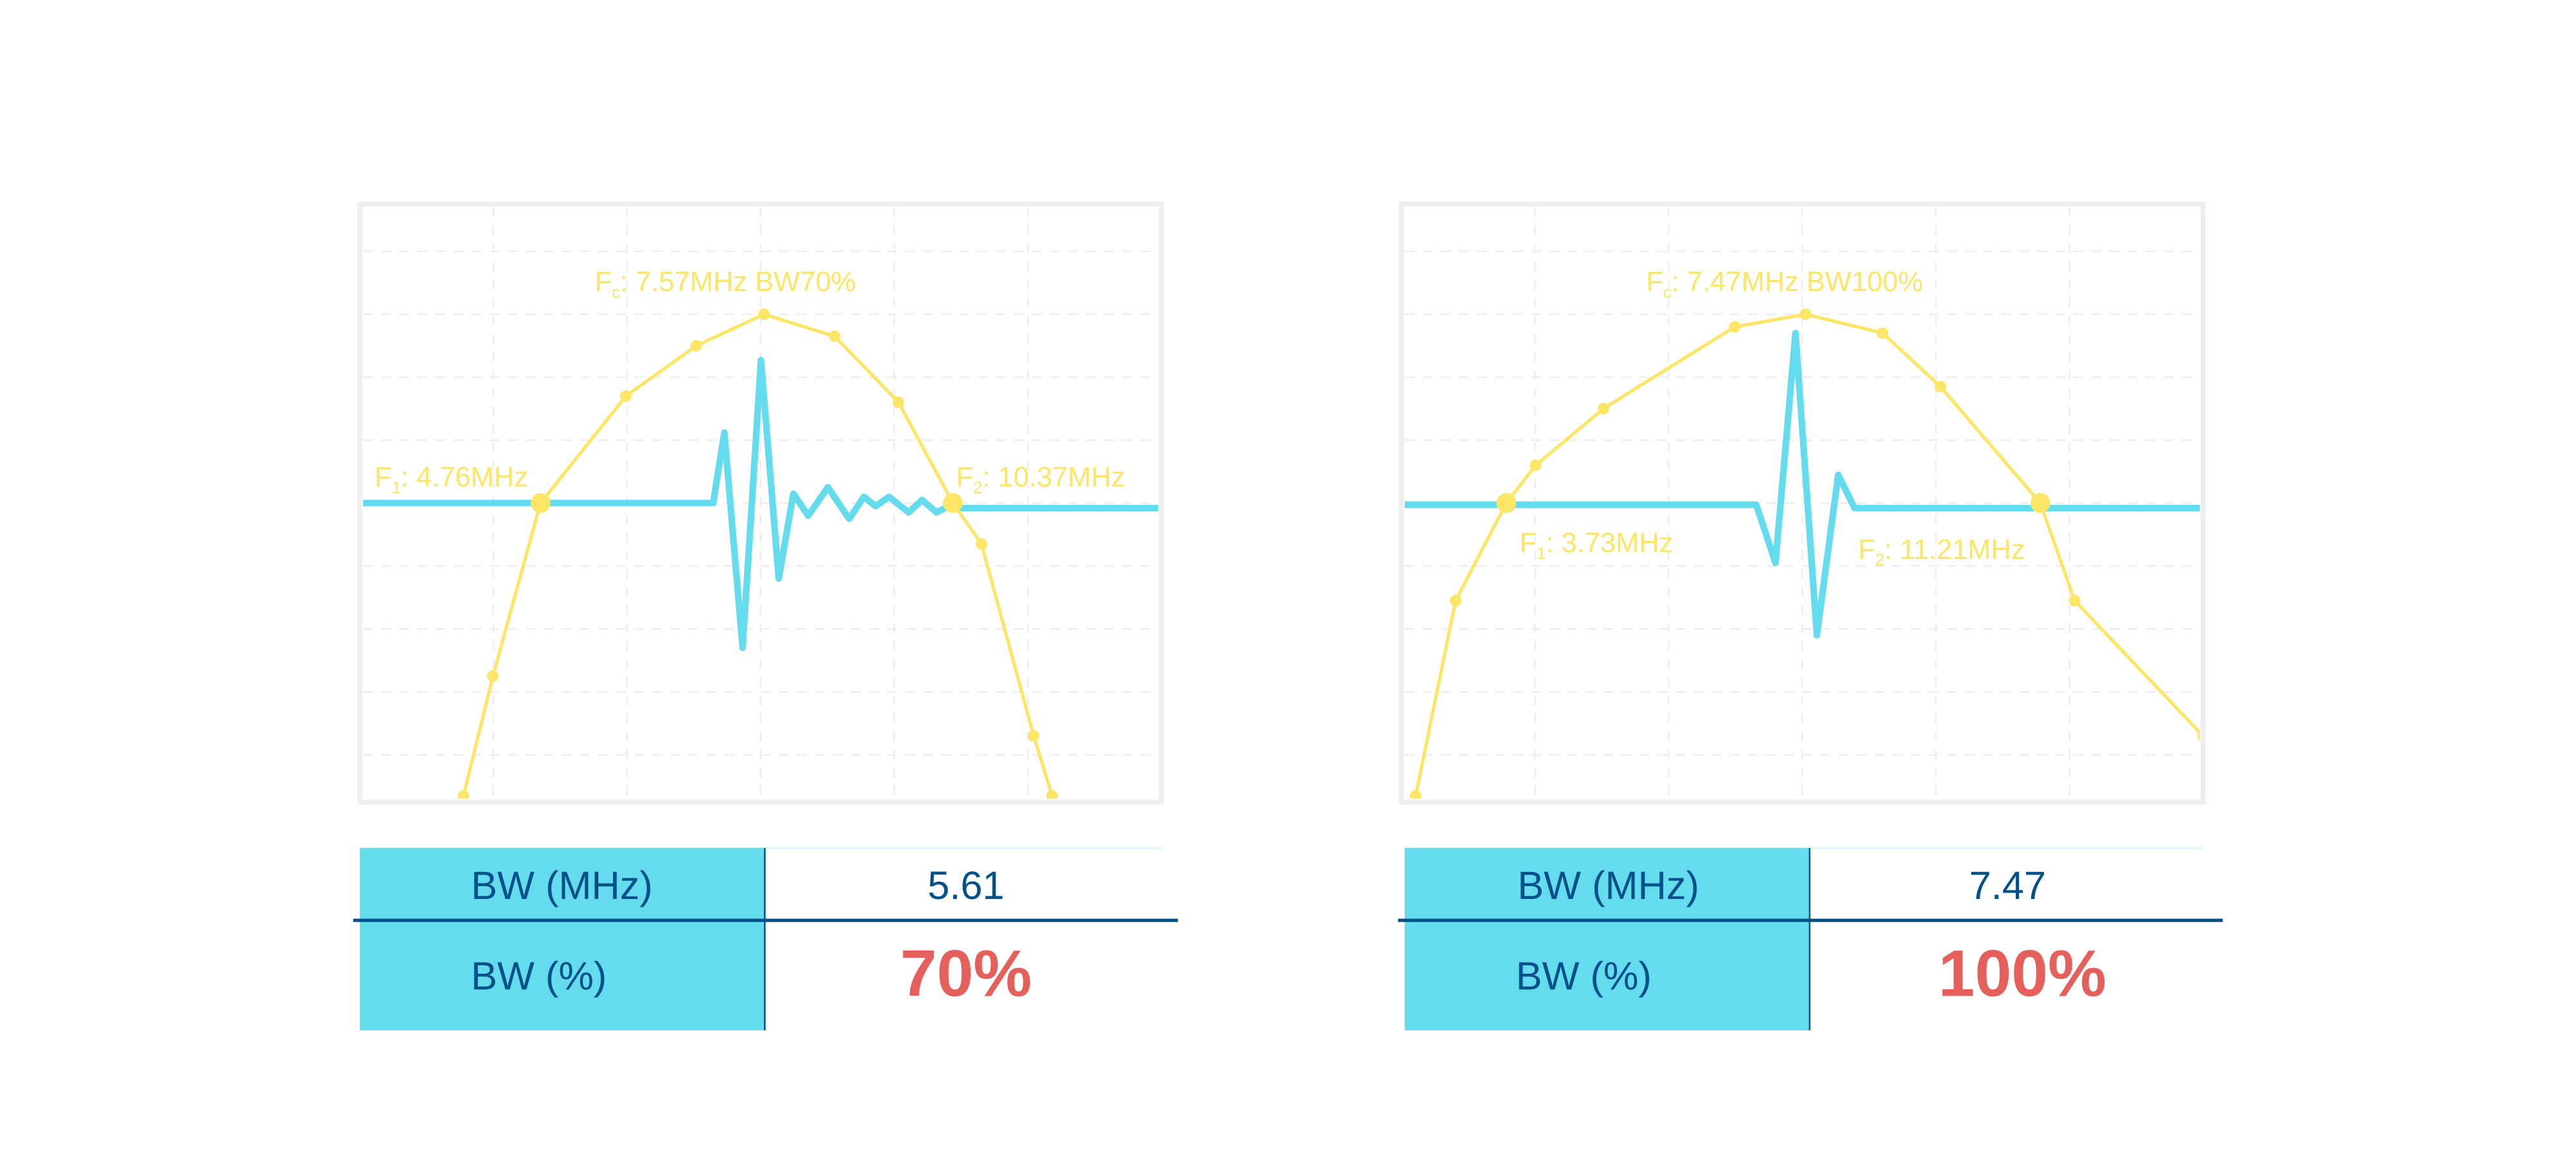 The height and width of the screenshot is (1154, 2576). I want to click on f1-label: F1: 3.73MHz, so click(1597, 545).